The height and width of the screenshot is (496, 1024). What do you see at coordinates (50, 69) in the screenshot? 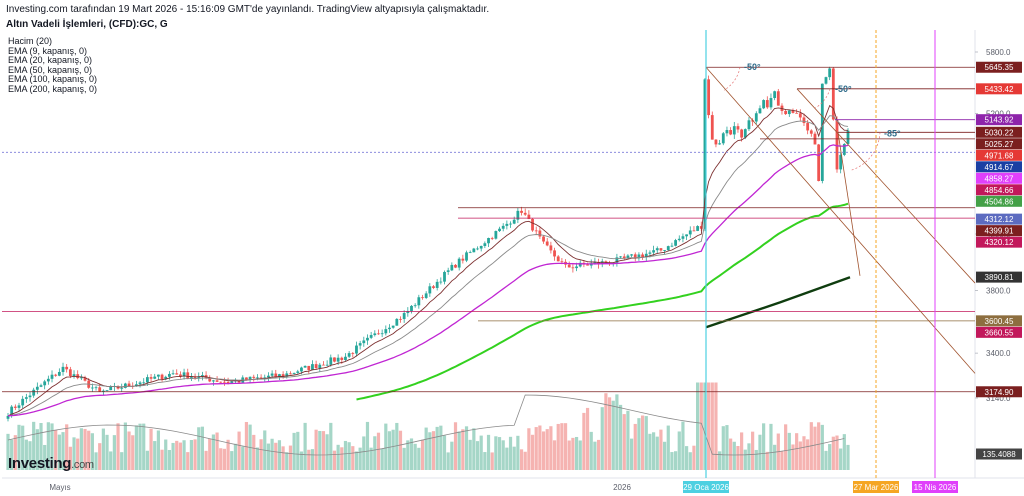
I see `legend-item-ema50: EMA (50, kapanış, 0)` at bounding box center [50, 69].